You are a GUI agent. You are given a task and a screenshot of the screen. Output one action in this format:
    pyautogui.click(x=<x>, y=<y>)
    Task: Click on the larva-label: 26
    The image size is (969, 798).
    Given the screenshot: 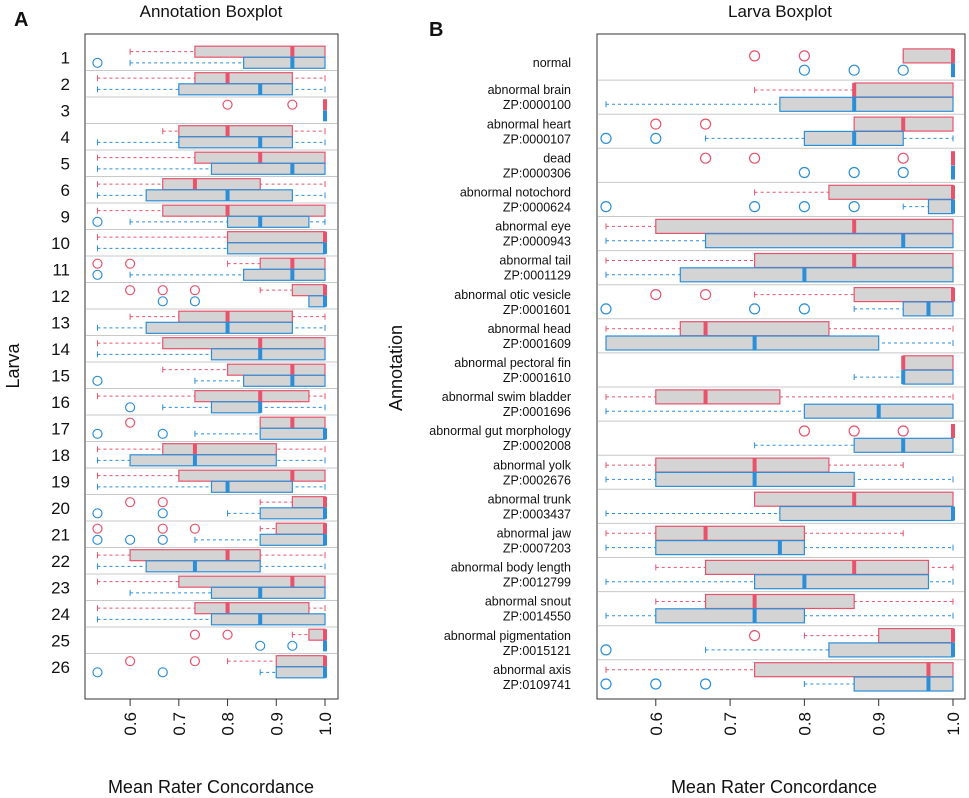 What is the action you would take?
    pyautogui.click(x=60, y=667)
    